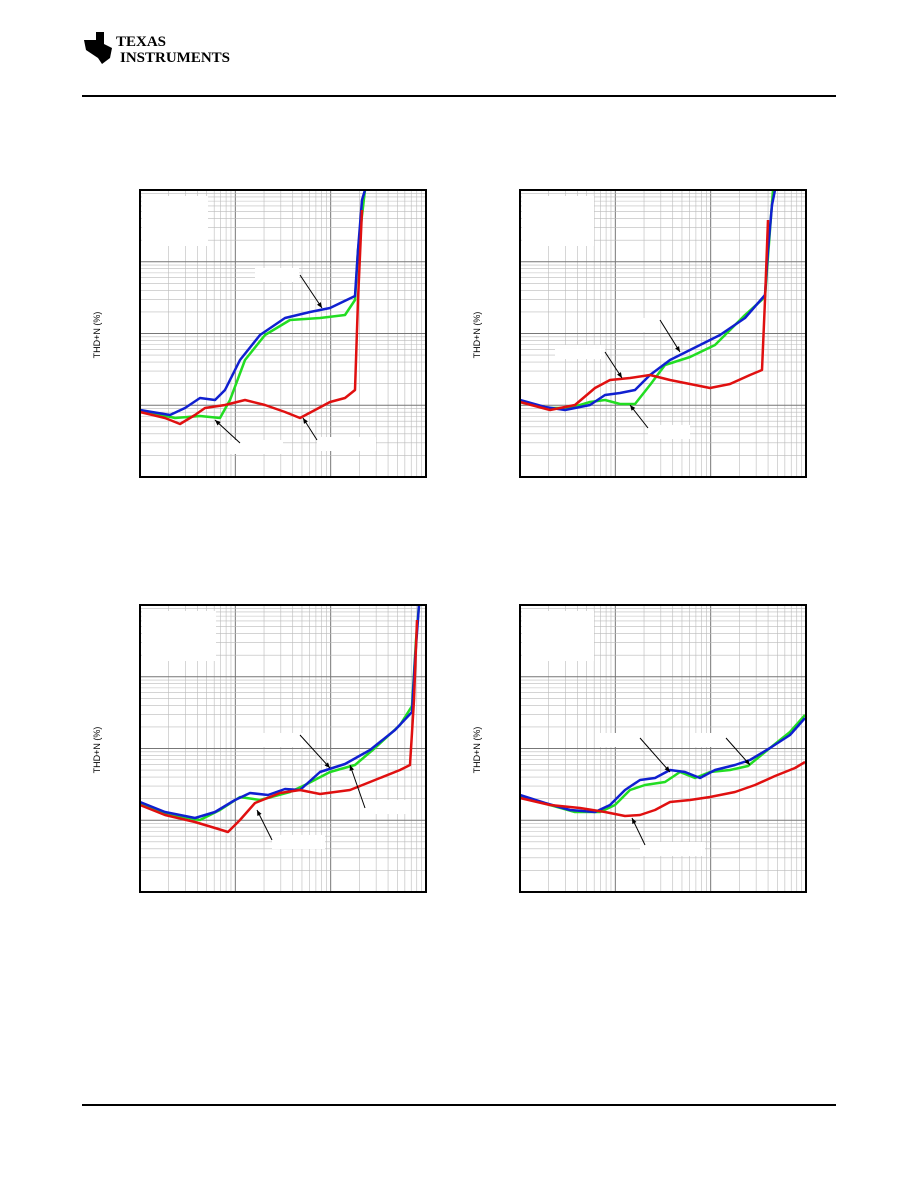  Describe the element at coordinates (141, 42) in the screenshot. I see `logo-text: TEXAS` at that location.